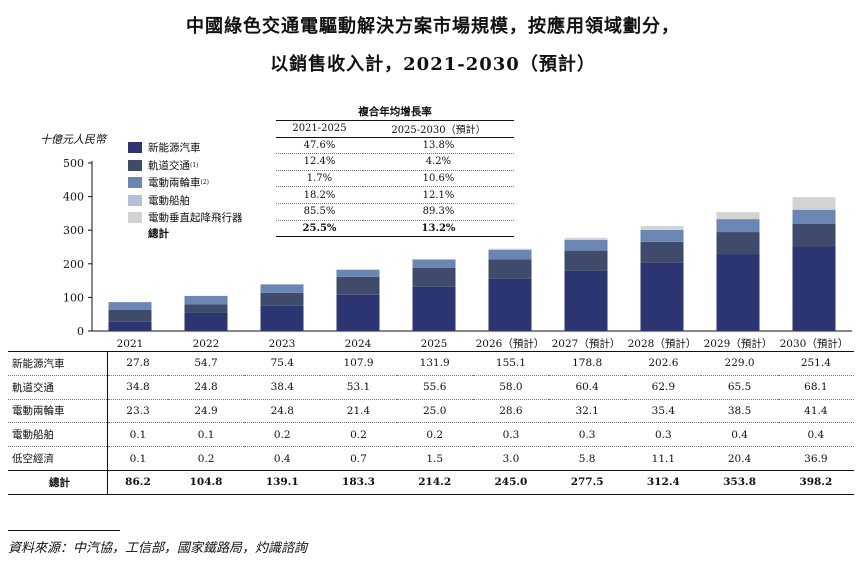 This screenshot has width=866, height=564. What do you see at coordinates (438, 229) in the screenshot?
I see `cagr-total-cell: 13.2%` at bounding box center [438, 229].